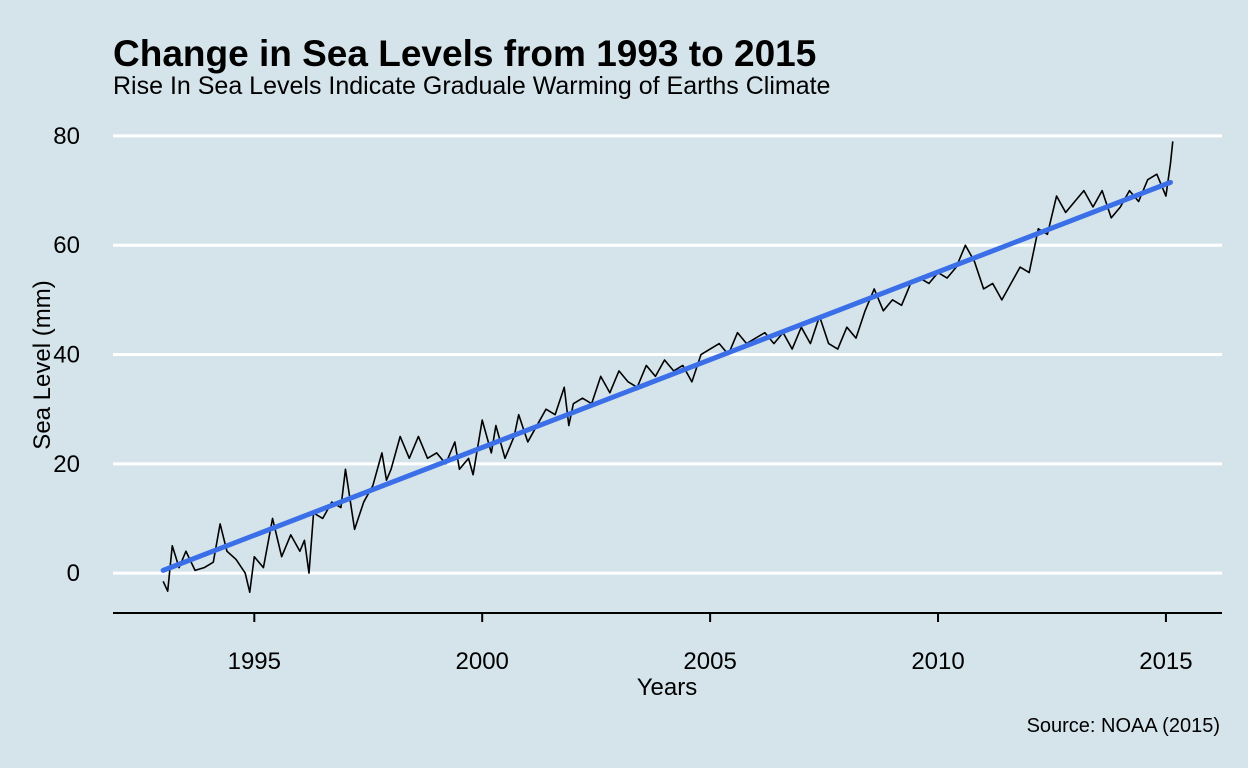 The width and height of the screenshot is (1248, 768). What do you see at coordinates (73, 573) in the screenshot?
I see `y-tick-label: 0` at bounding box center [73, 573].